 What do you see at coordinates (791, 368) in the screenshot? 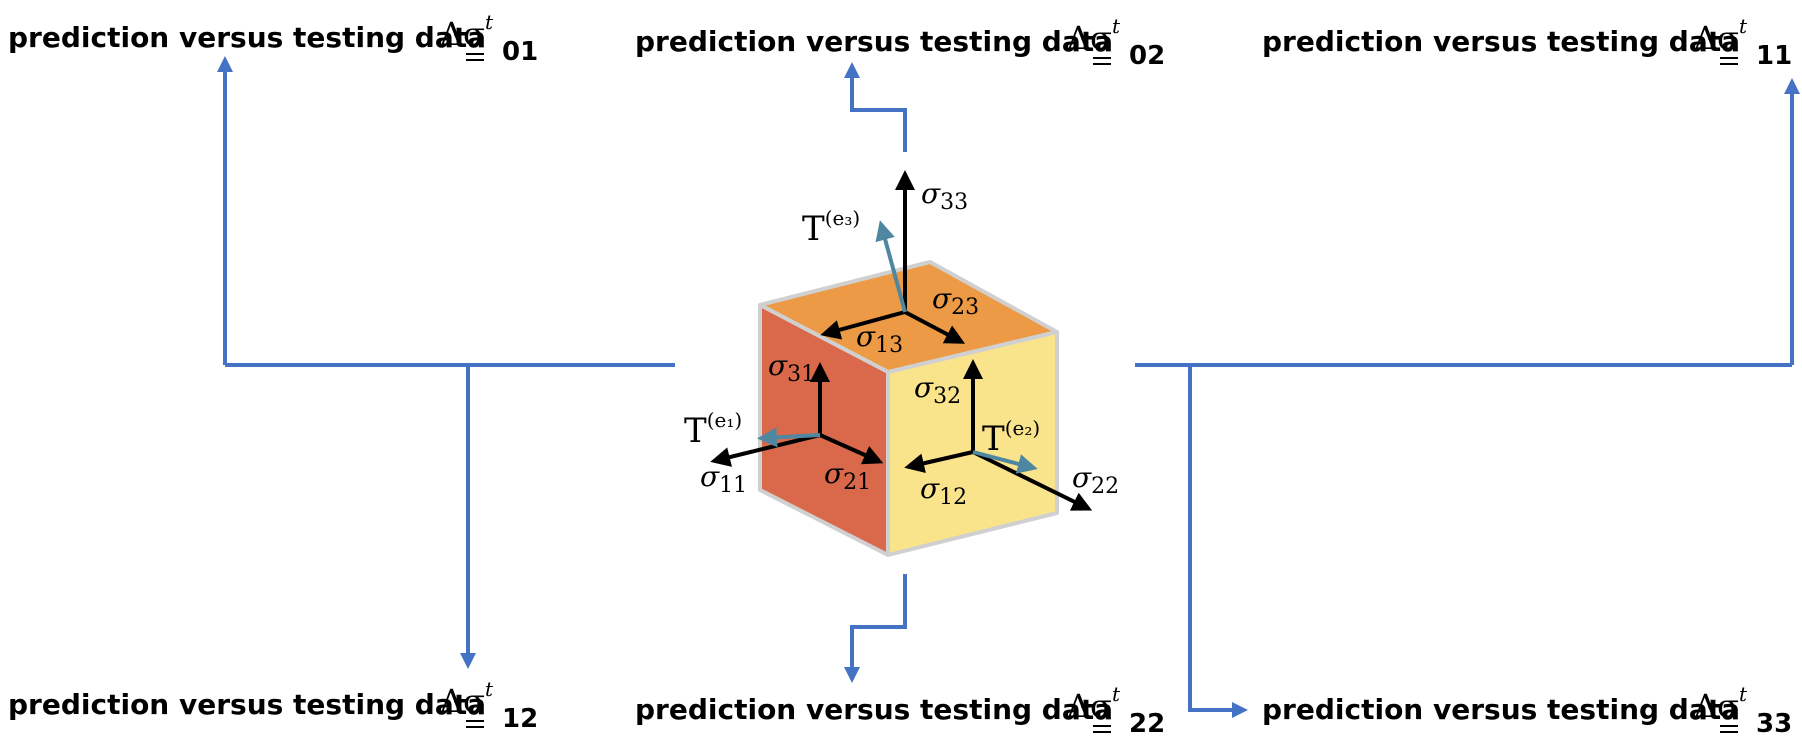
I see `sigma31-label: σ31` at bounding box center [791, 368].